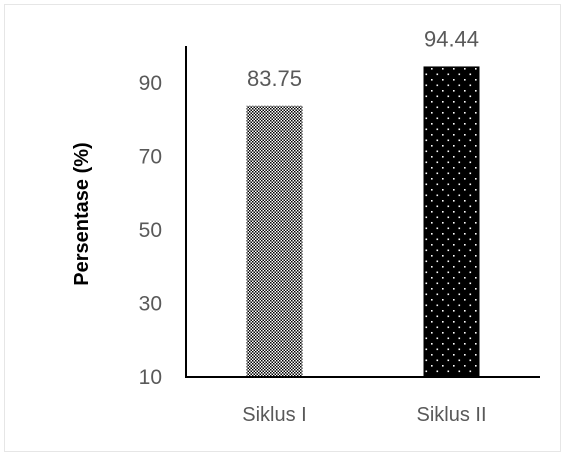  What do you see at coordinates (451, 415) in the screenshot?
I see `x-category-label: Siklus II` at bounding box center [451, 415].